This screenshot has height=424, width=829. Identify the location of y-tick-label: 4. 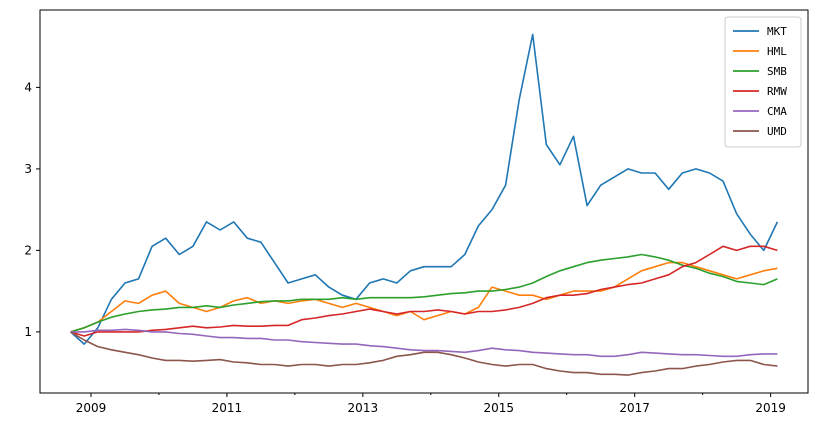
(28, 87).